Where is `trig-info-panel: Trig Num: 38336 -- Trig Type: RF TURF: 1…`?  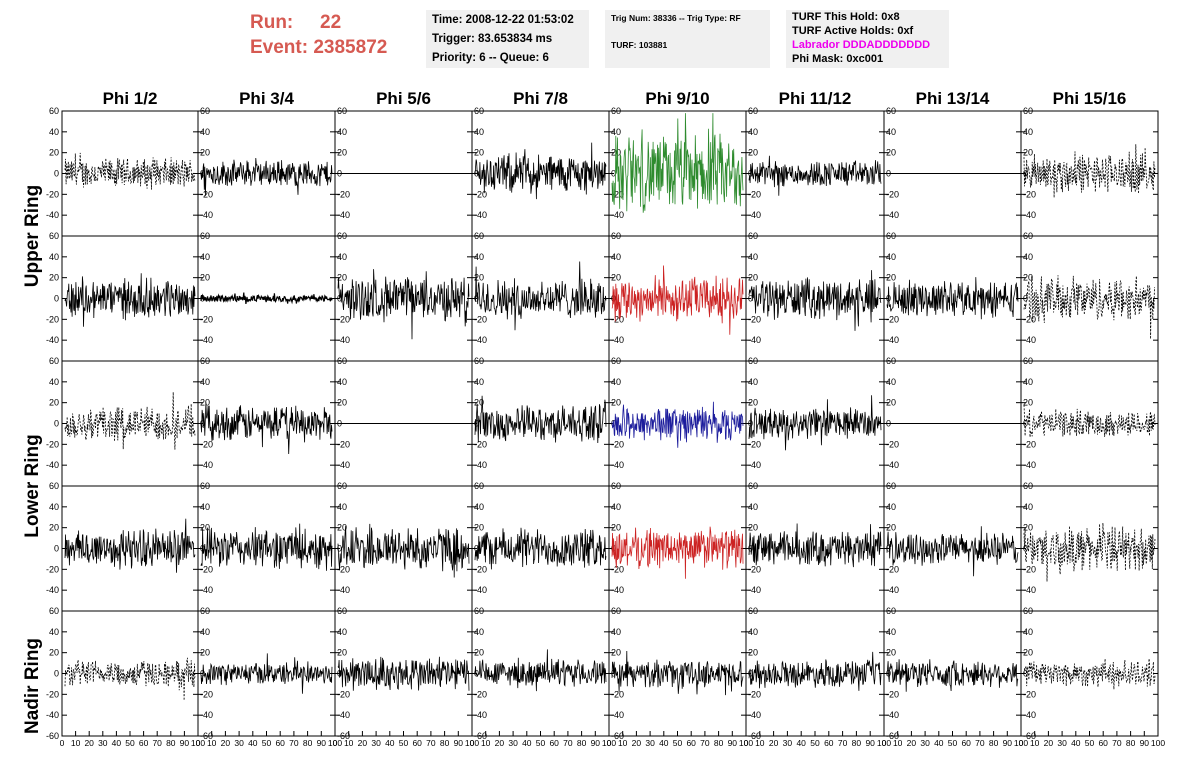
trig-info-panel: Trig Num: 38336 -- Trig Type: RF TURF: 1… is located at coordinates (687, 39).